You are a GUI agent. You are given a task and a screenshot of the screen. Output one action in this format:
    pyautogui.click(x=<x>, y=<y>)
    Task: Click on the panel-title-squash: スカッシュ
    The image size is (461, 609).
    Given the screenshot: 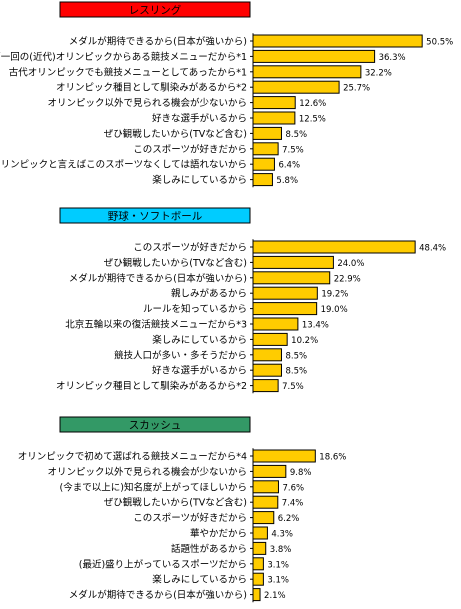 What is the action you would take?
    pyautogui.click(x=155, y=426)
    